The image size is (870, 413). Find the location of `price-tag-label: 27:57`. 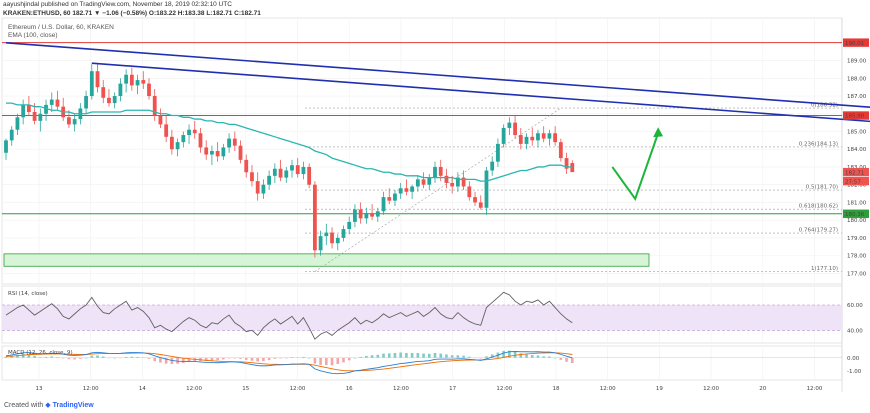

price-tag-label: 27:57 is located at coordinates (853, 182).